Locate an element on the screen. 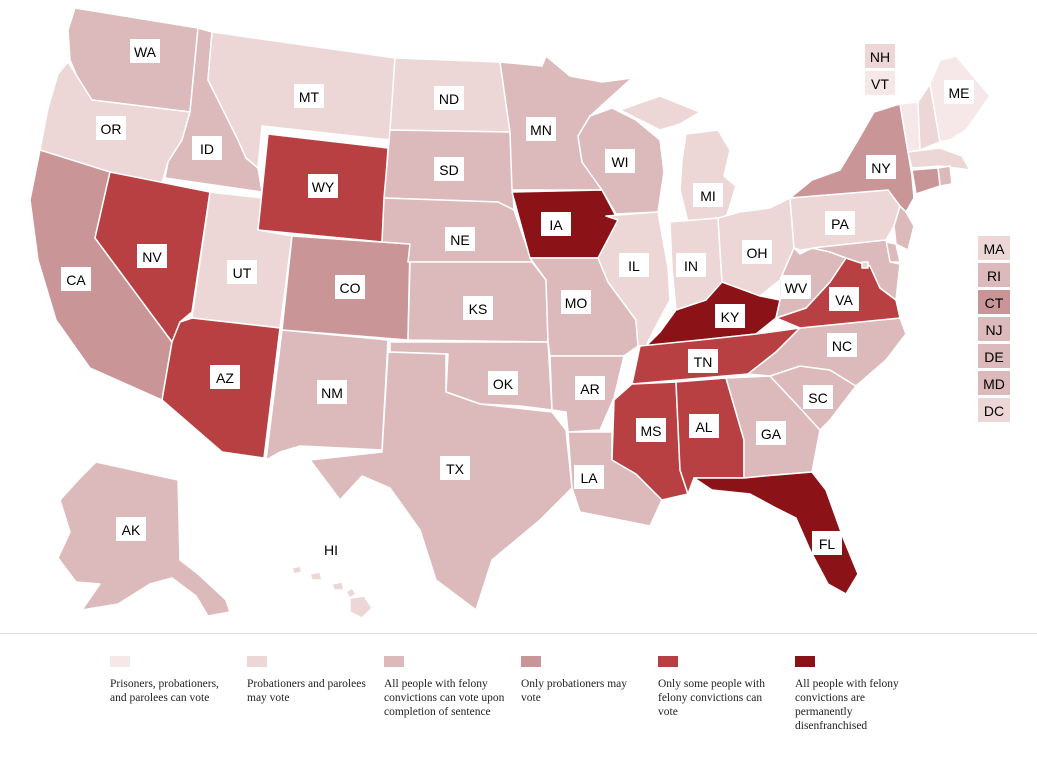 This screenshot has height=769, width=1037. label-WA: WA is located at coordinates (145, 51).